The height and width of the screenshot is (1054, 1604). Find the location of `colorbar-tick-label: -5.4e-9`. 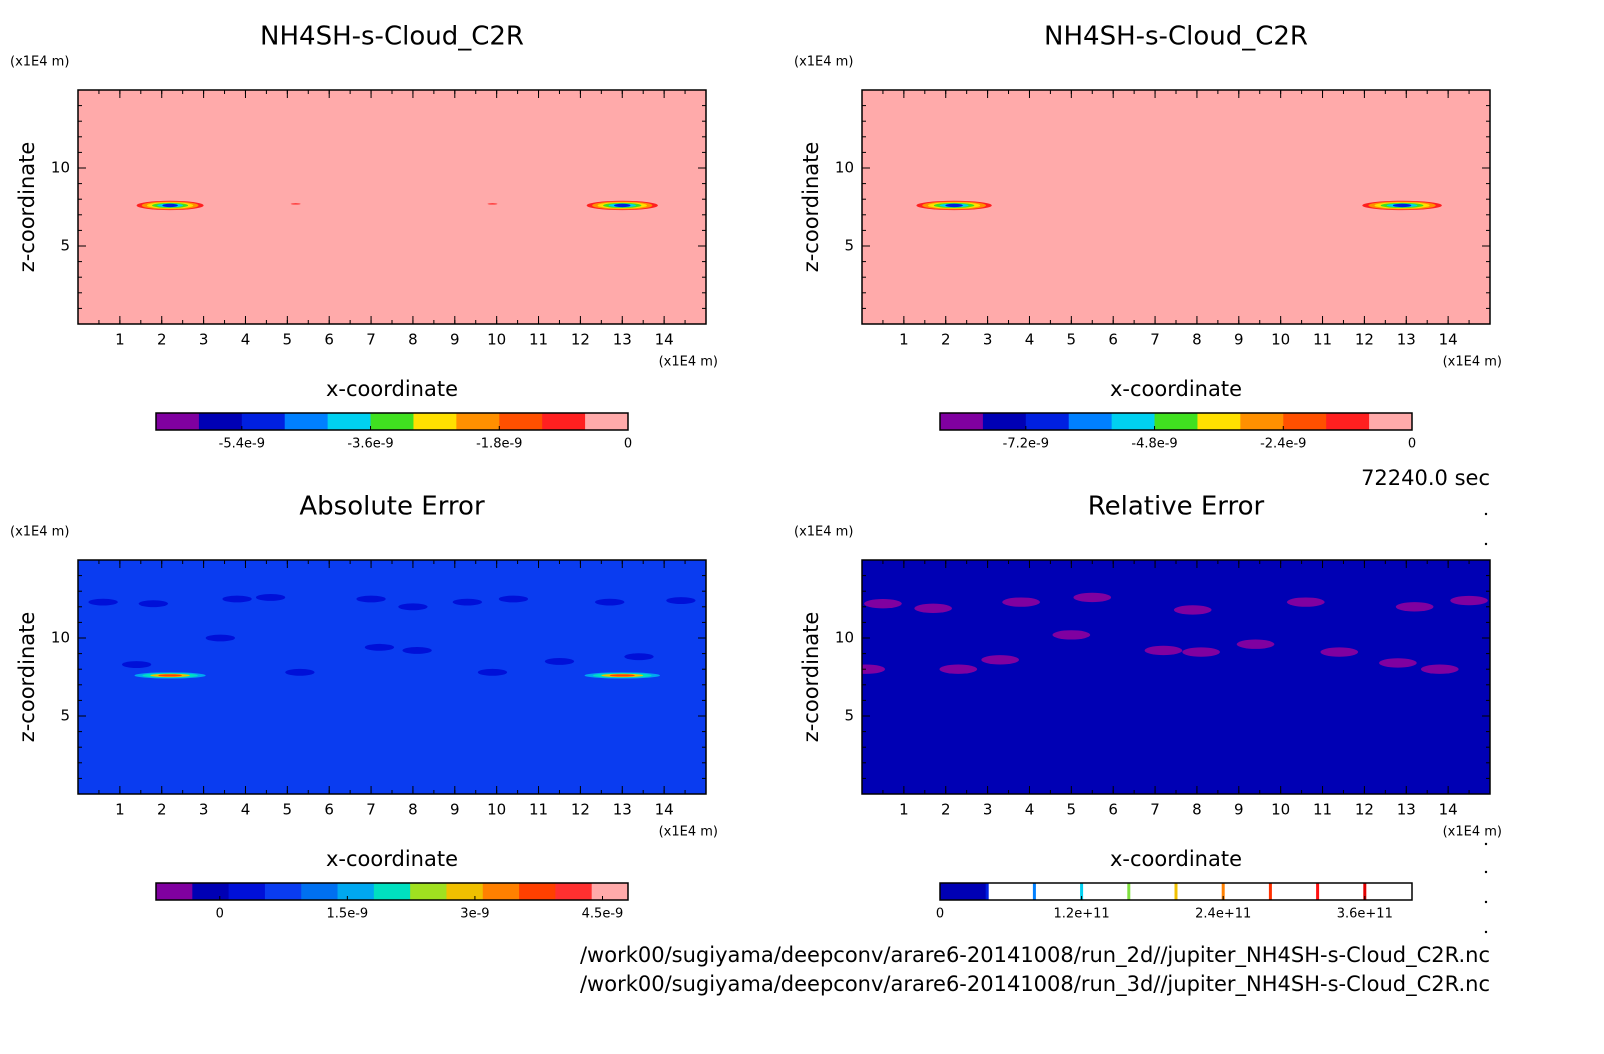

colorbar-tick-label: -5.4e-9 is located at coordinates (242, 444).